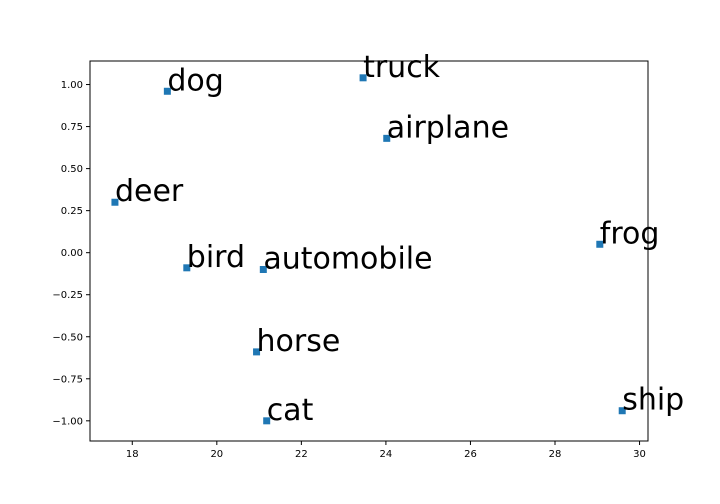 The image size is (720, 504). I want to click on point-label-truck: truck, so click(402, 67).